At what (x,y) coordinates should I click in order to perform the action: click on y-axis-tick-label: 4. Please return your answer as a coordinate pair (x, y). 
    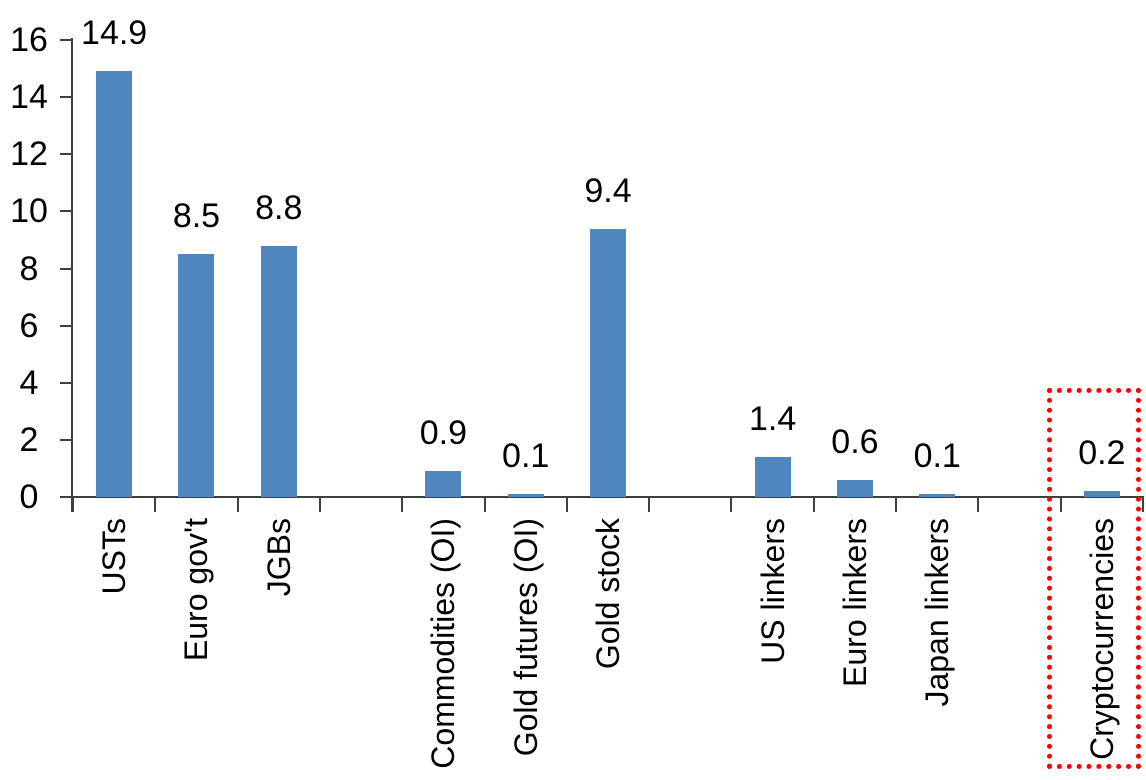
    Looking at the image, I should click on (29, 382).